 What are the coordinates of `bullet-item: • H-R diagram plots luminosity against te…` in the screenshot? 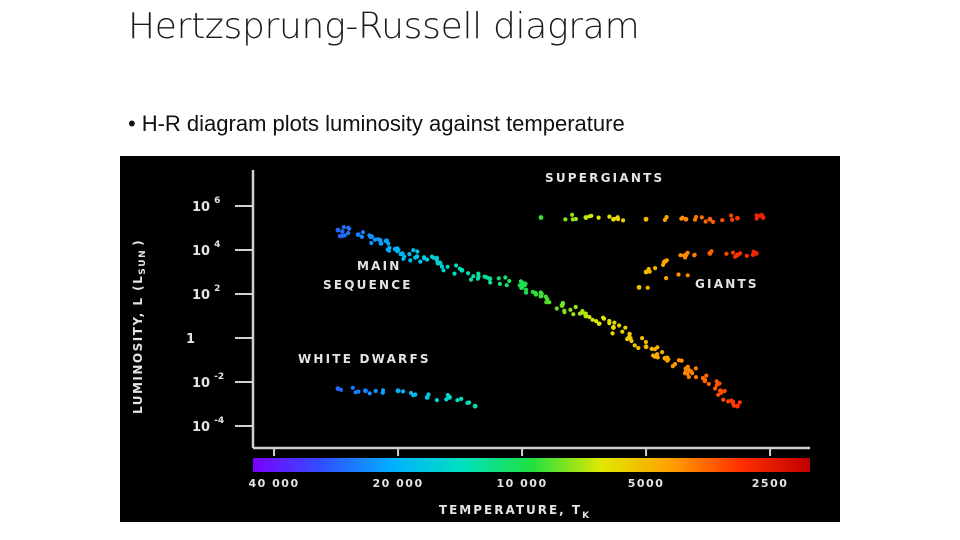 It's located at (376, 124).